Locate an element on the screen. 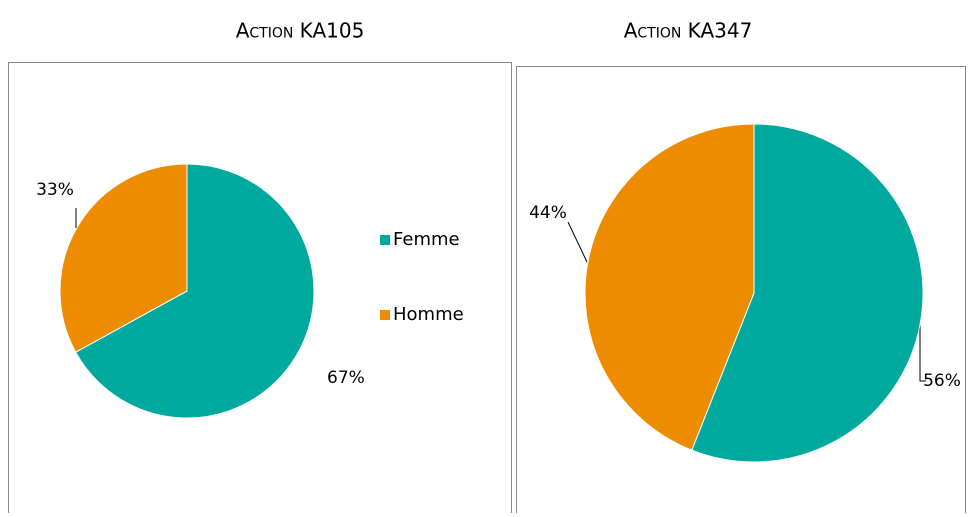 This screenshot has width=976, height=517. data-label: 44% is located at coordinates (548, 213).